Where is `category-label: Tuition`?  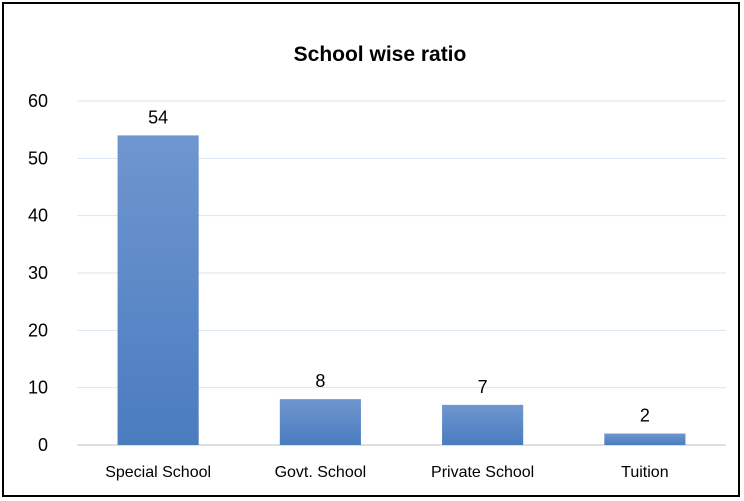
category-label: Tuition is located at coordinates (644, 472).